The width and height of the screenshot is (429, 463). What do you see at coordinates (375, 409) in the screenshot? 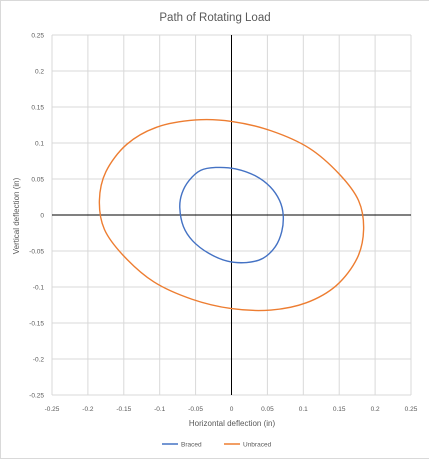
I see `x-tick-label: 0.2` at bounding box center [375, 409].